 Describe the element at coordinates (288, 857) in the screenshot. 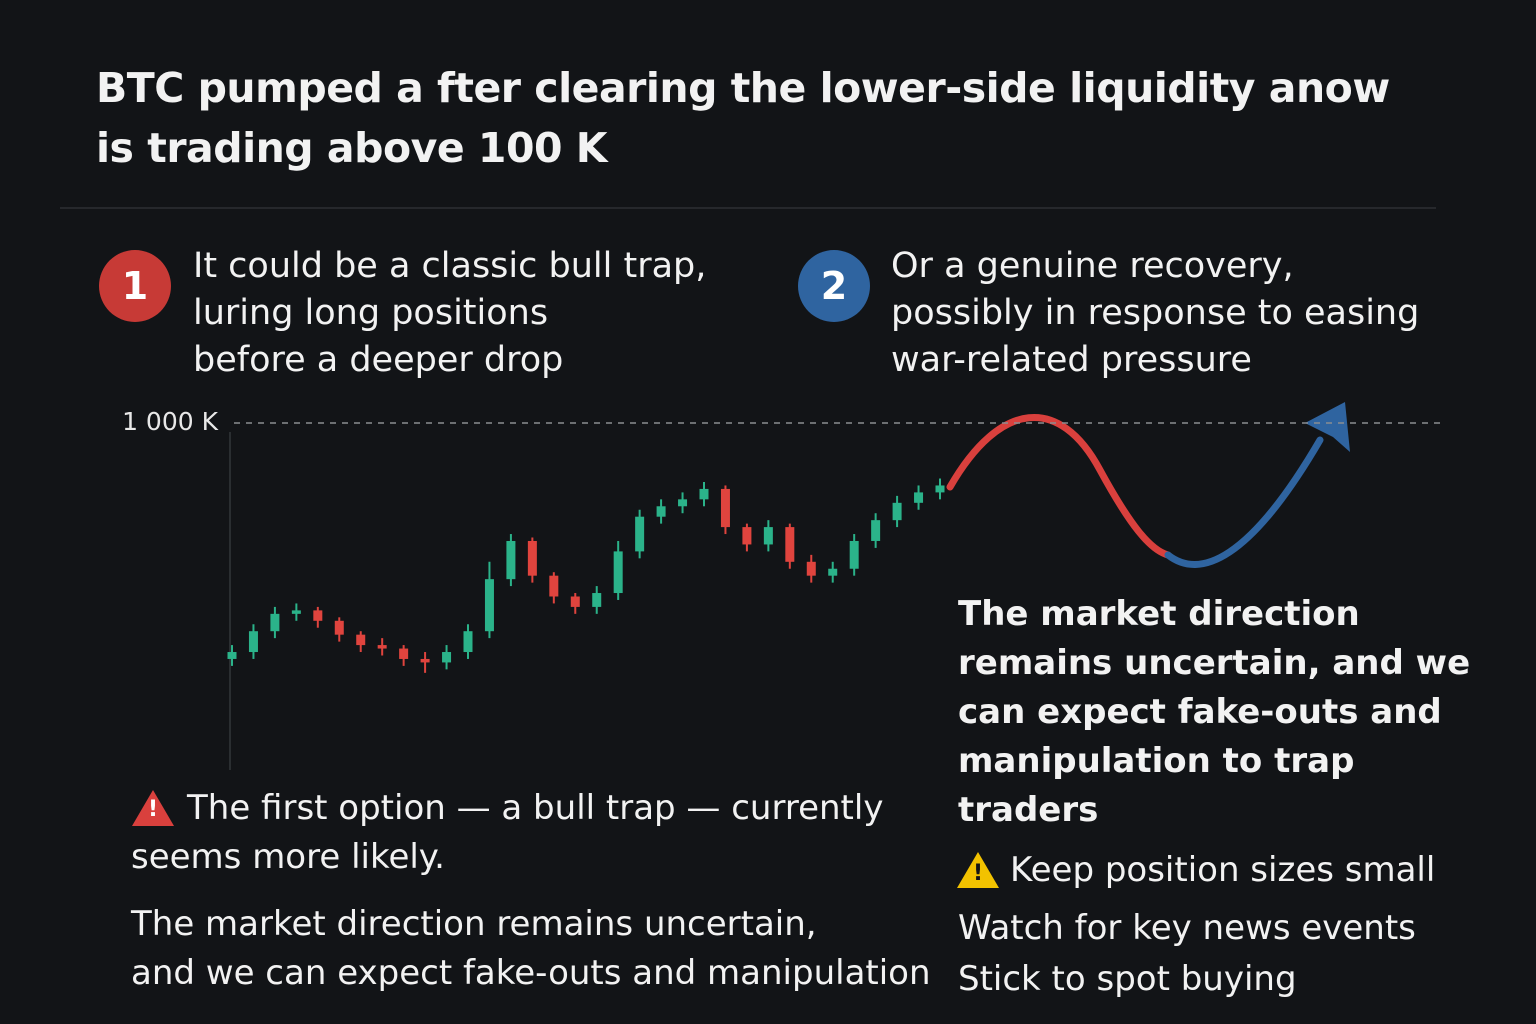

I see `warning-text: seems more likely.` at that location.